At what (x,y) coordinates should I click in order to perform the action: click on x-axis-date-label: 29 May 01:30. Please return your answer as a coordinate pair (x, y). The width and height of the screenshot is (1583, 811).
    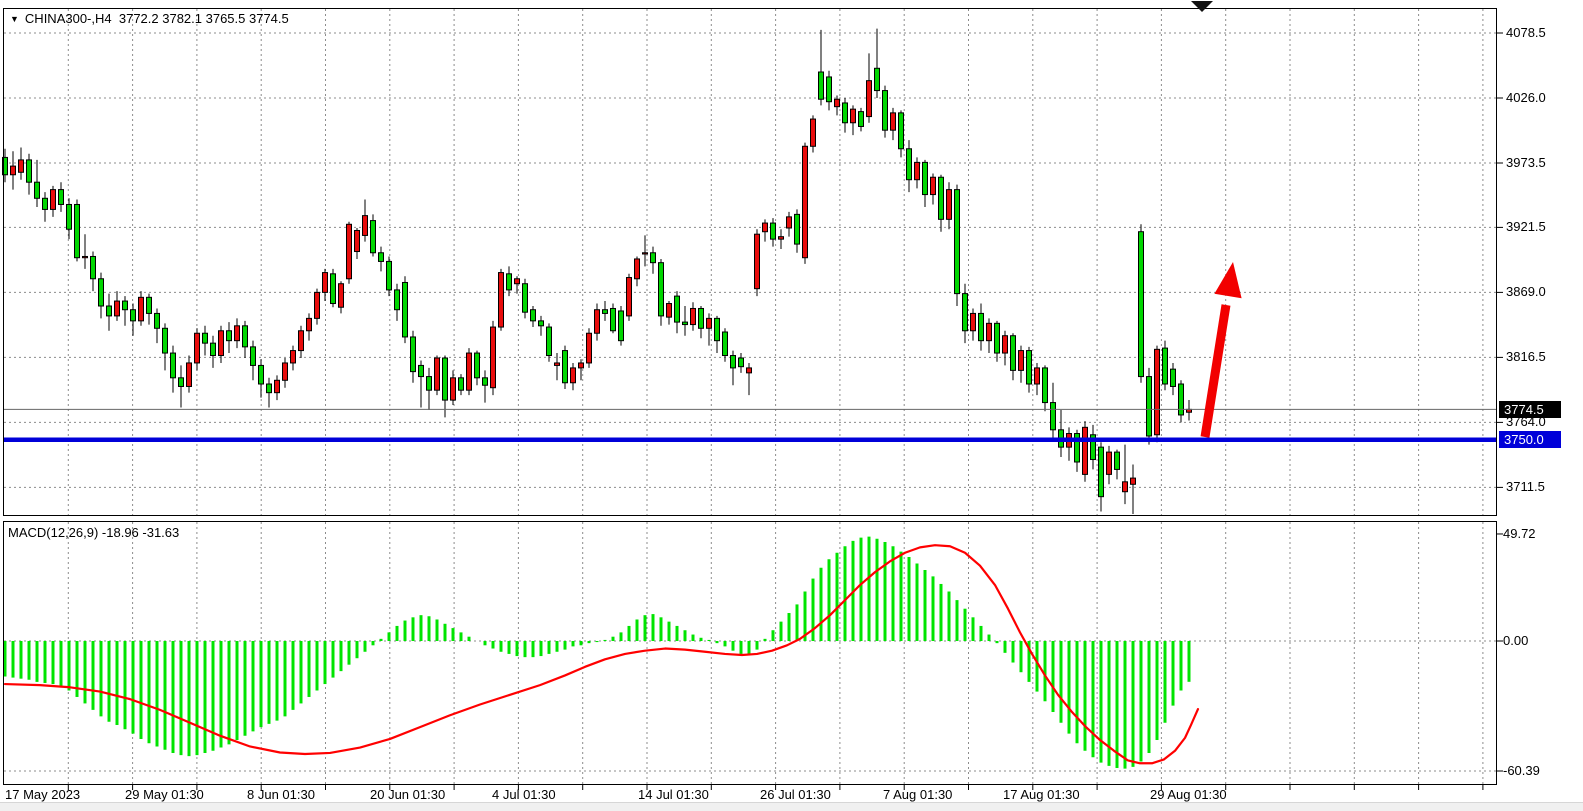
    Looking at the image, I should click on (164, 794).